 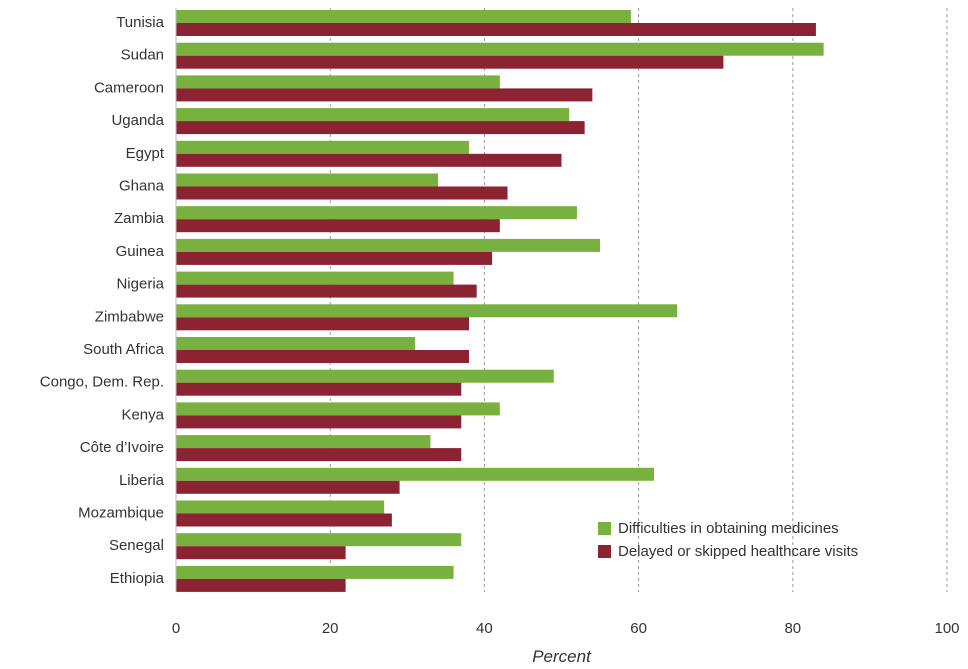 I want to click on x-tick-label: 60, so click(x=638, y=628).